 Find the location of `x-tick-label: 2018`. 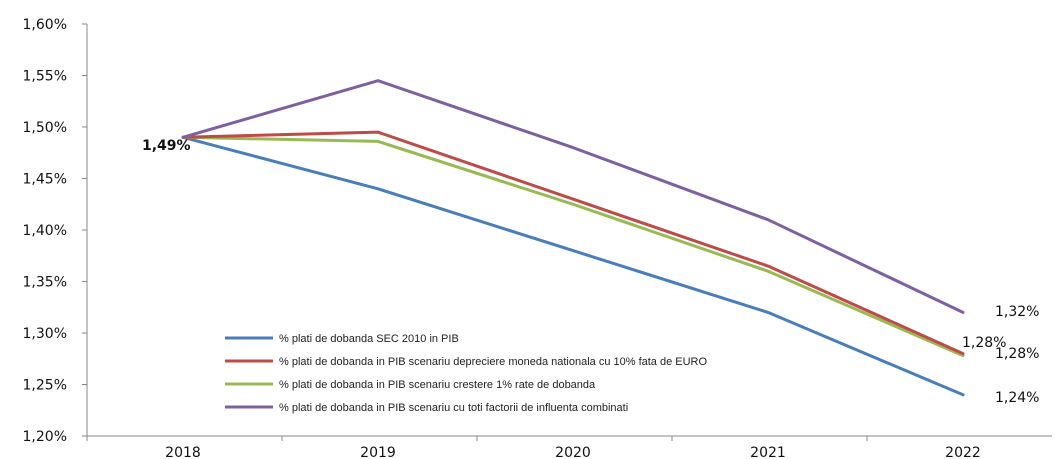

x-tick-label: 2018 is located at coordinates (183, 452).